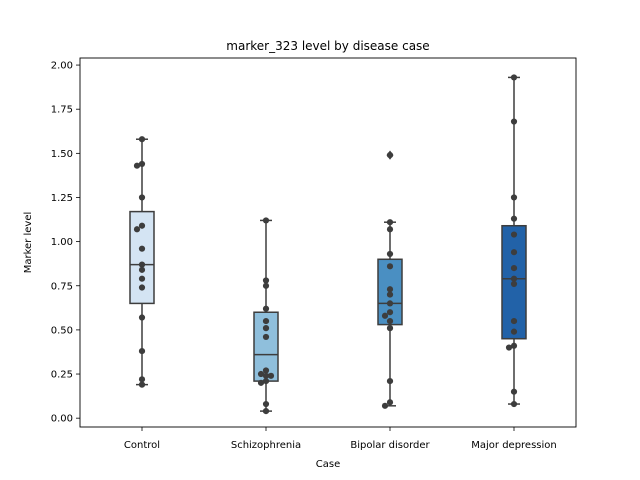  Describe the element at coordinates (390, 445) in the screenshot. I see `x-tick-label: Bipolar disorder` at that location.